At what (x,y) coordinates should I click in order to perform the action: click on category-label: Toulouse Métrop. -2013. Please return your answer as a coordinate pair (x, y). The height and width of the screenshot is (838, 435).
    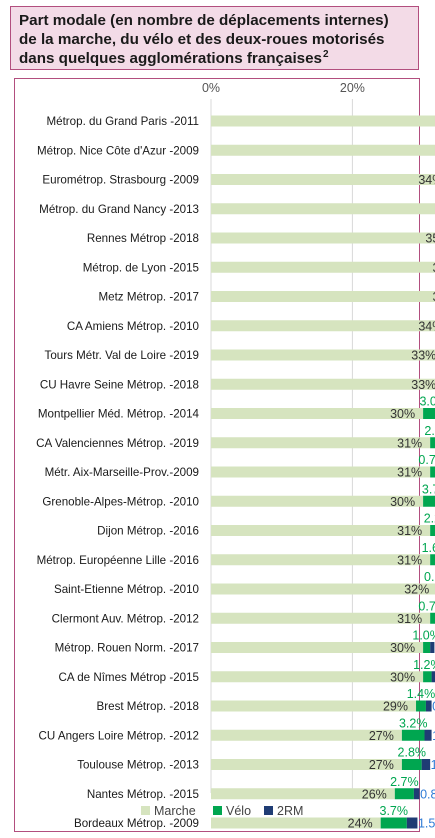
    Looking at the image, I should click on (138, 765).